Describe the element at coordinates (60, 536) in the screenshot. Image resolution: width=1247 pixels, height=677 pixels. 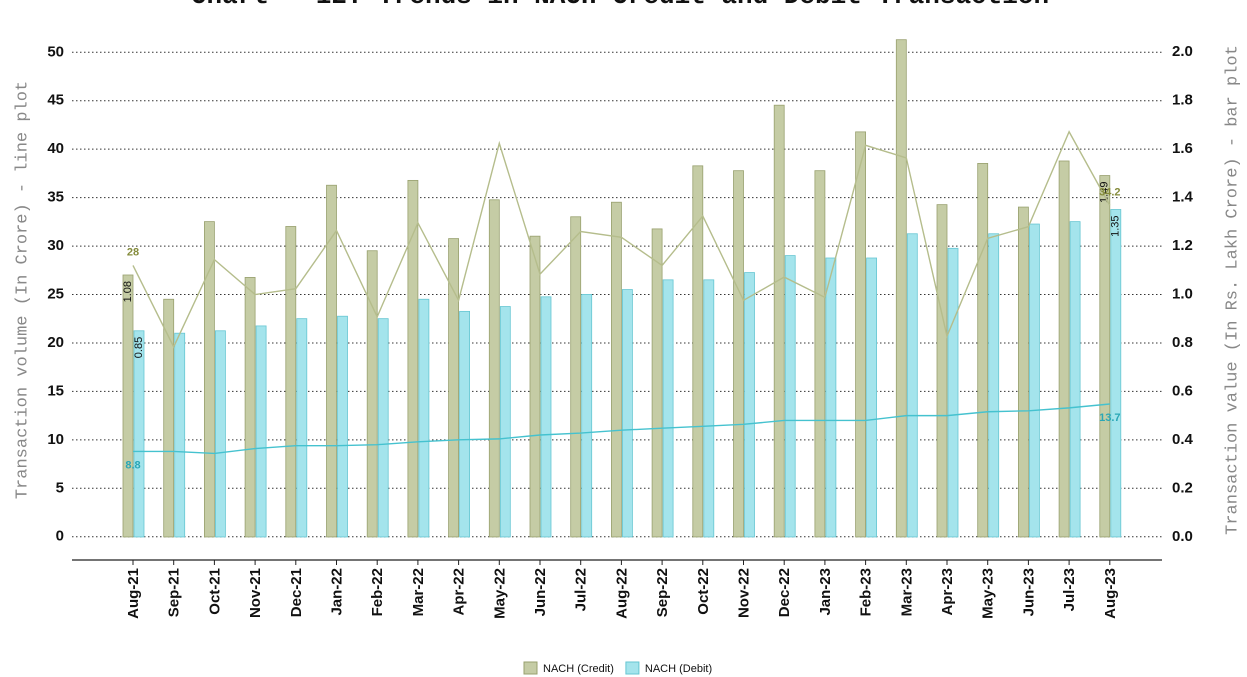
I see `y-tick-label: 0` at that location.